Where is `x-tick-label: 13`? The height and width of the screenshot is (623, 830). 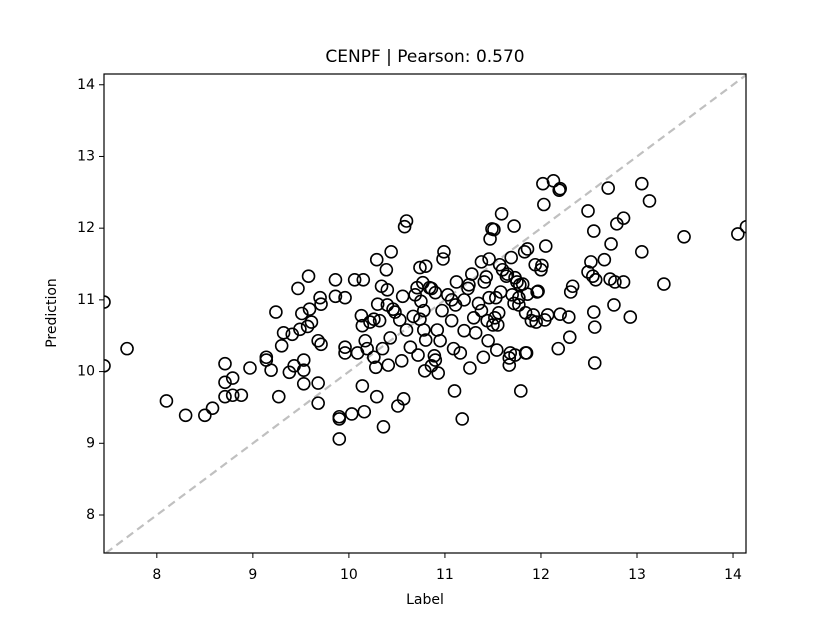
x-tick-label: 13 is located at coordinates (637, 575).